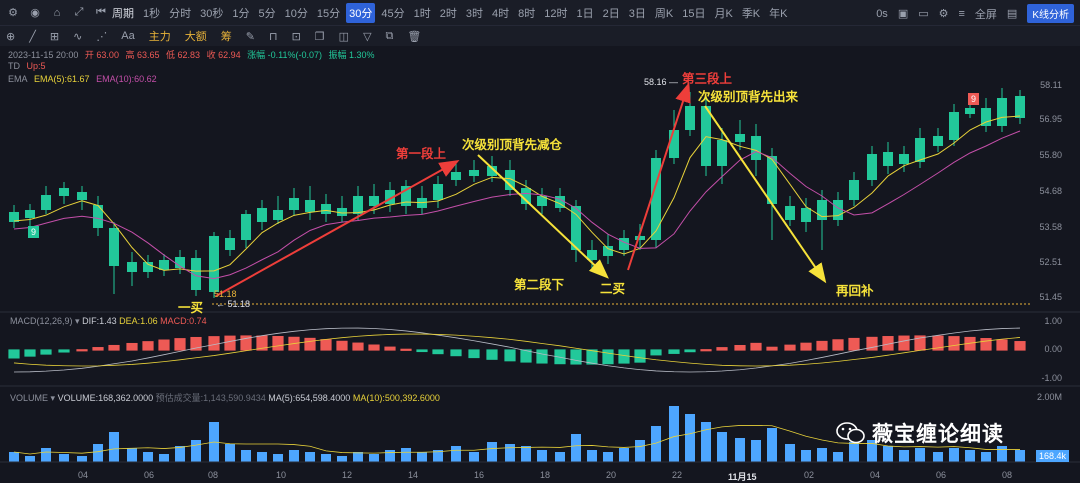  What do you see at coordinates (78, 36) in the screenshot?
I see `wave-icon: ∿` at bounding box center [78, 36].